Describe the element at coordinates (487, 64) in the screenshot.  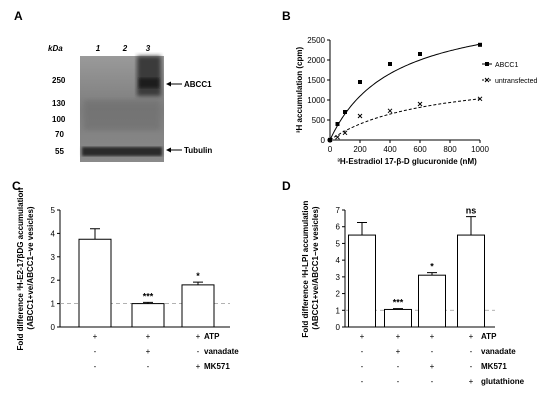
I see `legend-abcc1-marker` at that location.